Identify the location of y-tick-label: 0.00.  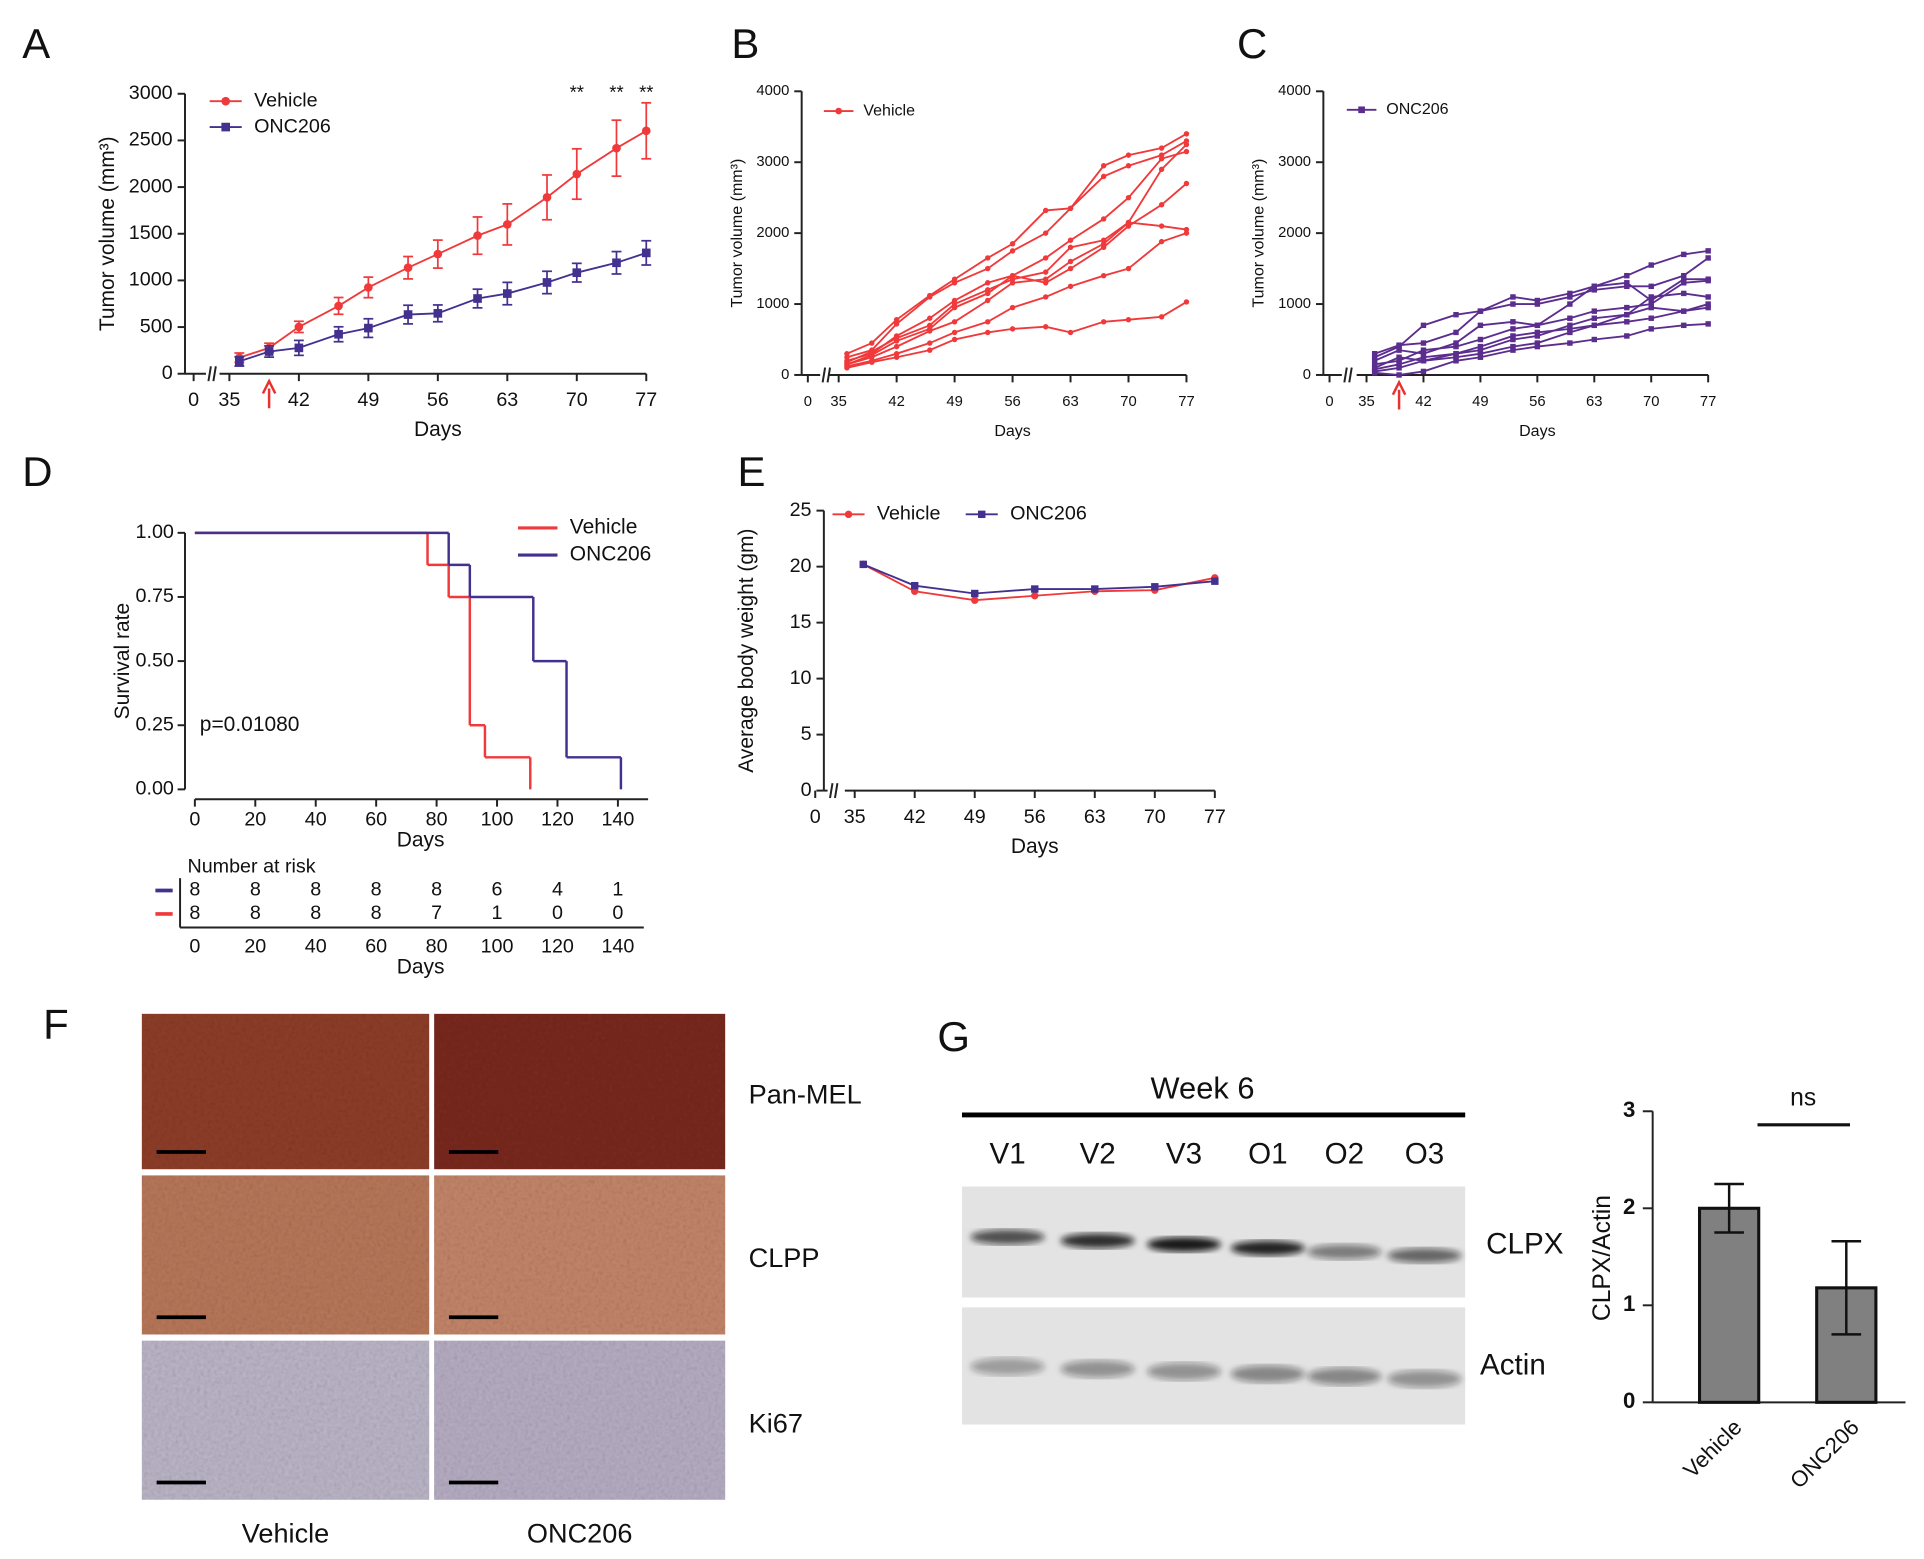
(155, 789).